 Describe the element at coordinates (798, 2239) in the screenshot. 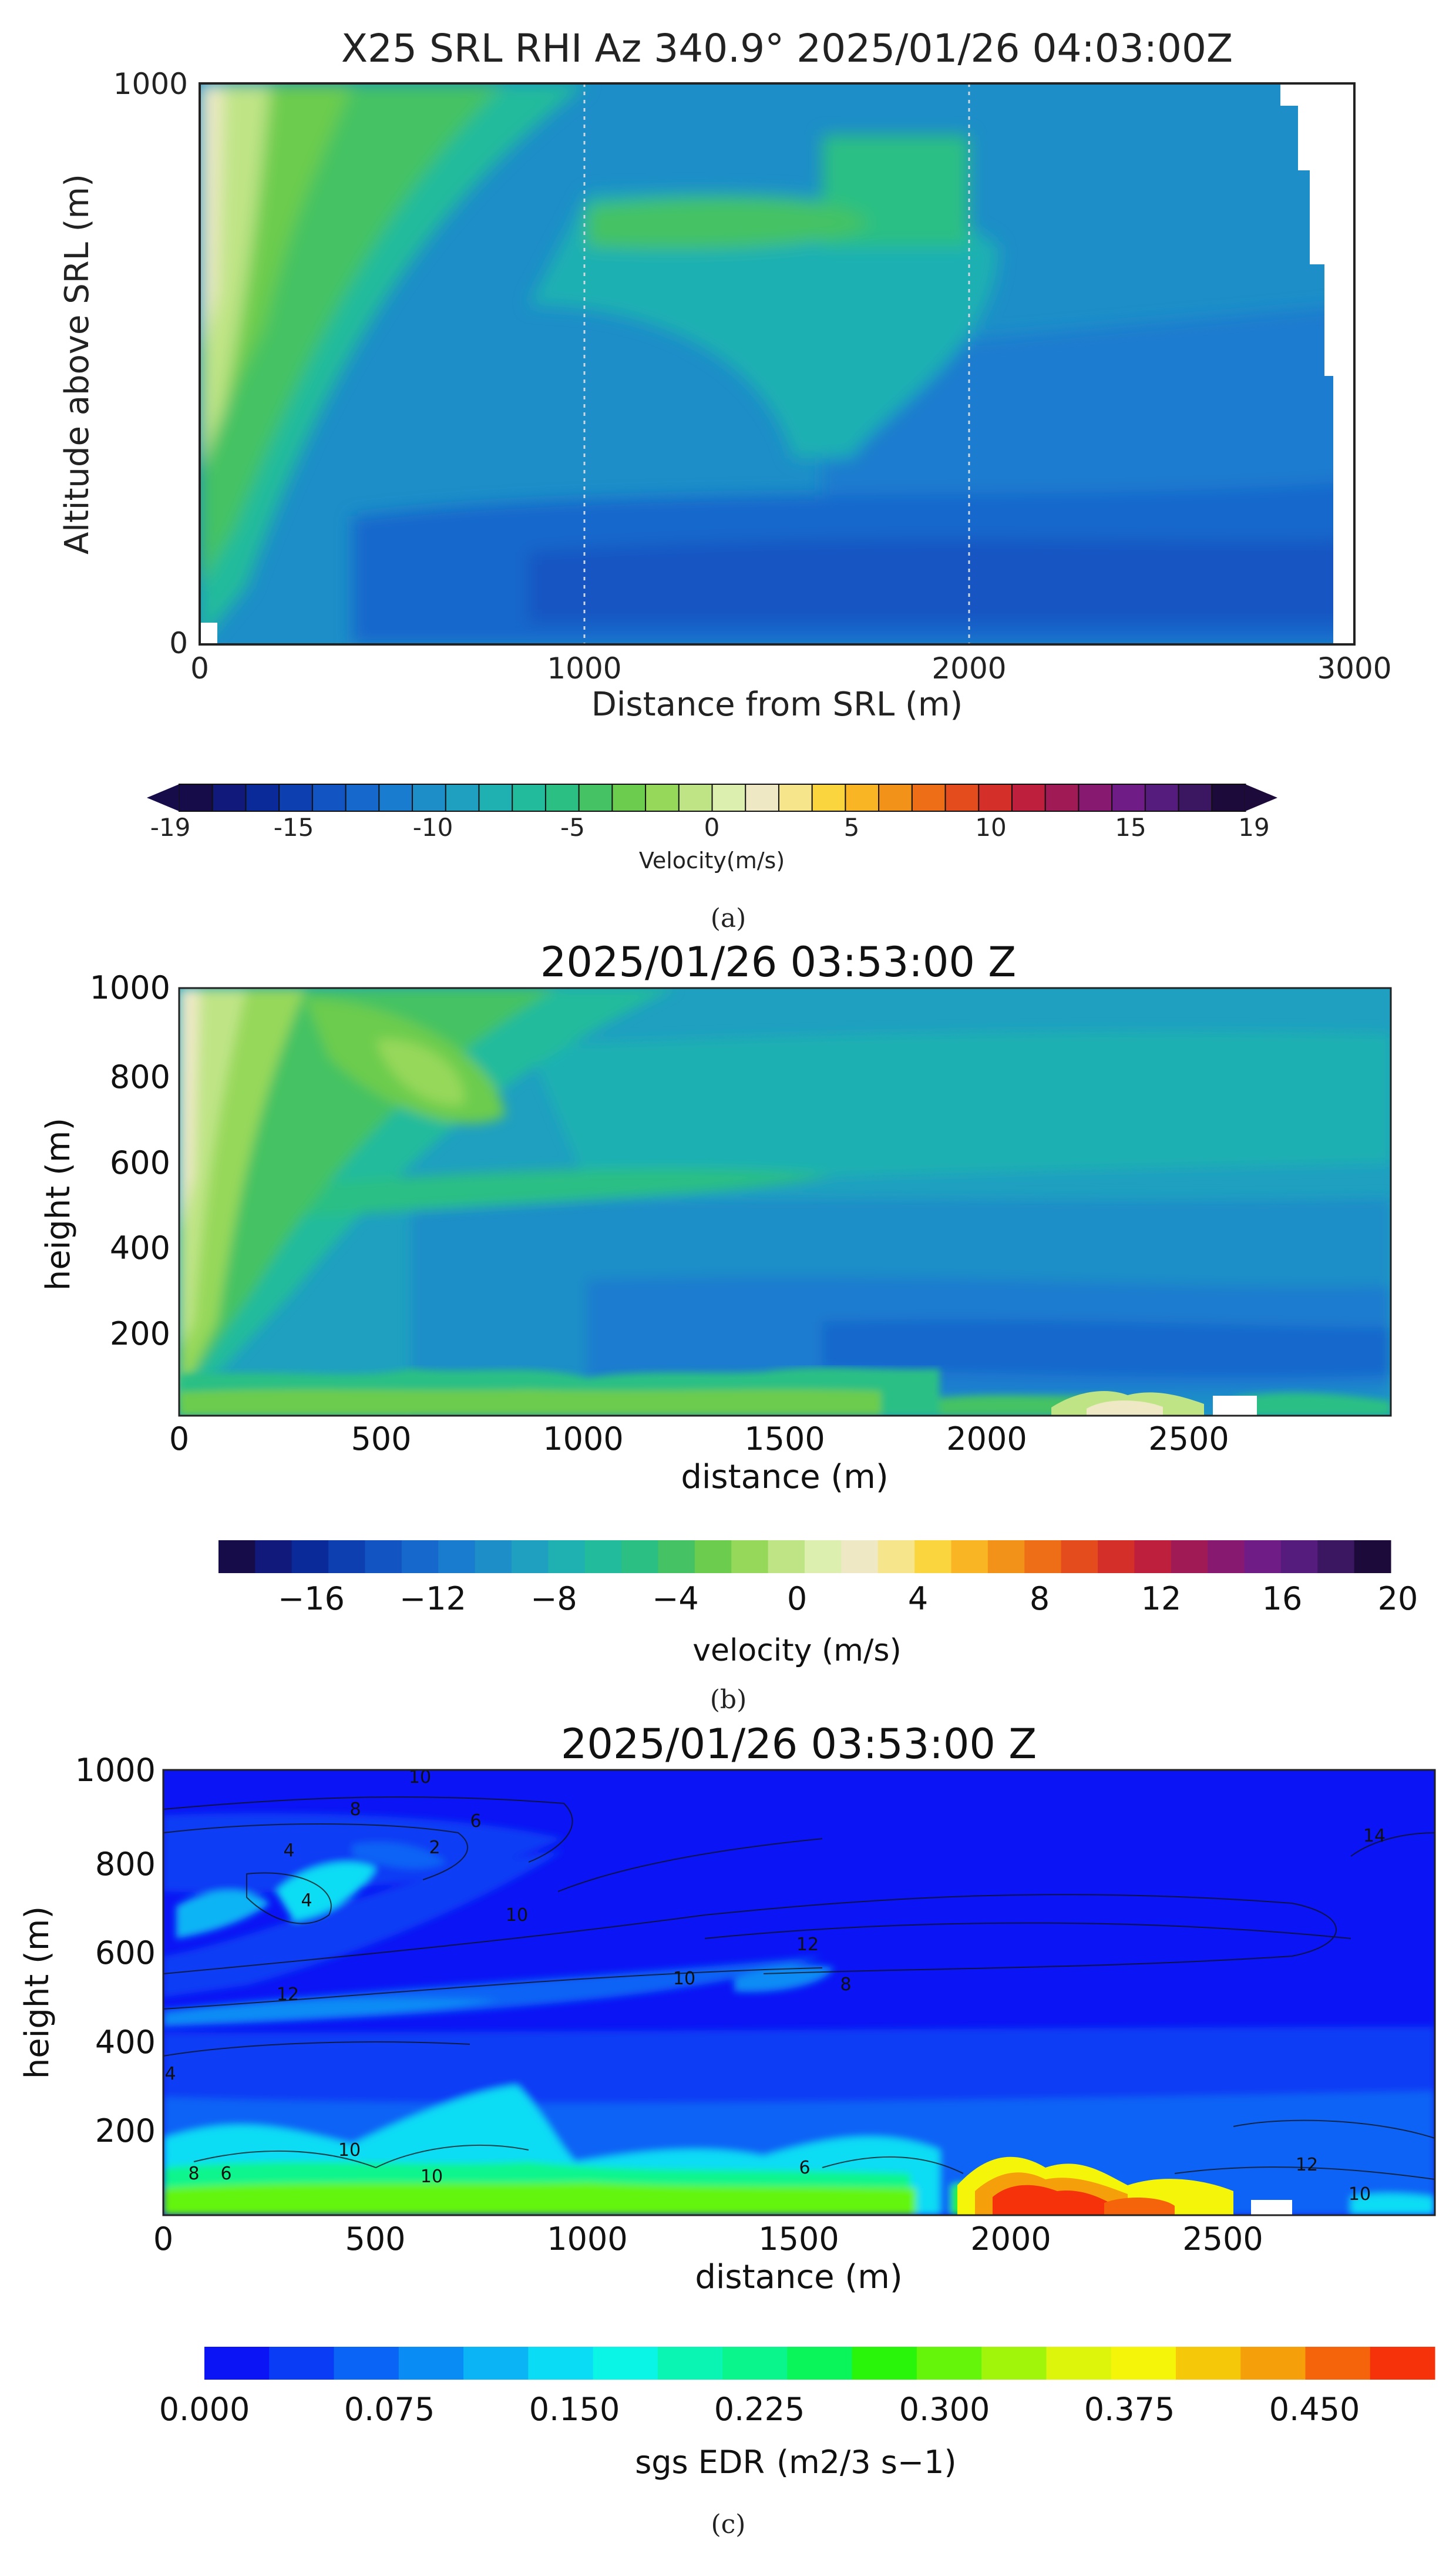

I see `x-tick: 1500` at that location.